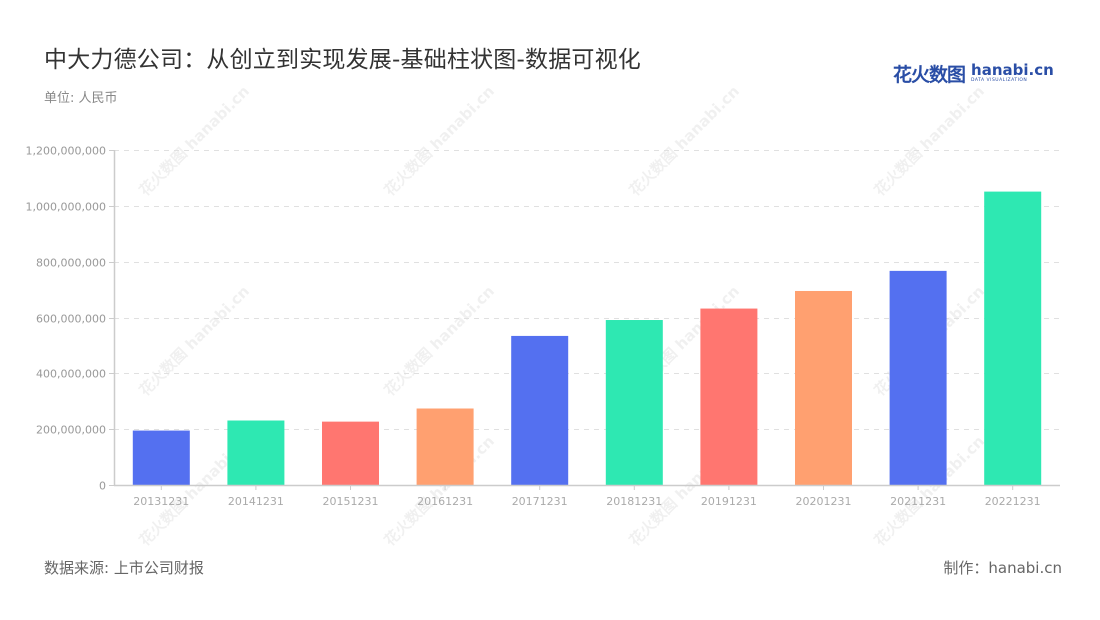 This screenshot has height=620, width=1100. Describe the element at coordinates (1013, 501) in the screenshot. I see `x-tick-label: 20221231` at that location.